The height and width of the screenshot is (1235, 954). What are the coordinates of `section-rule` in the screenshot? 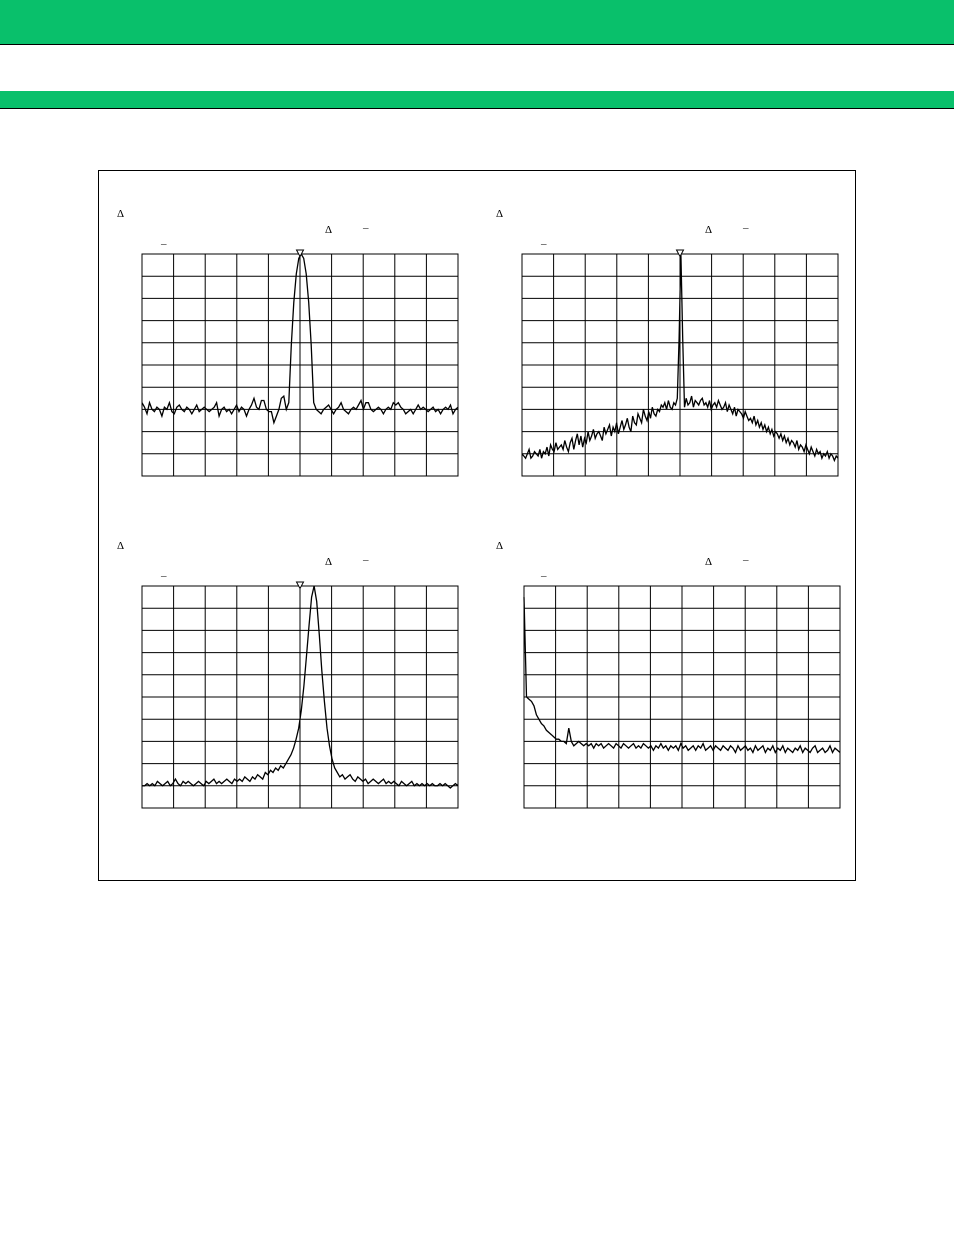 It's located at (477, 108).